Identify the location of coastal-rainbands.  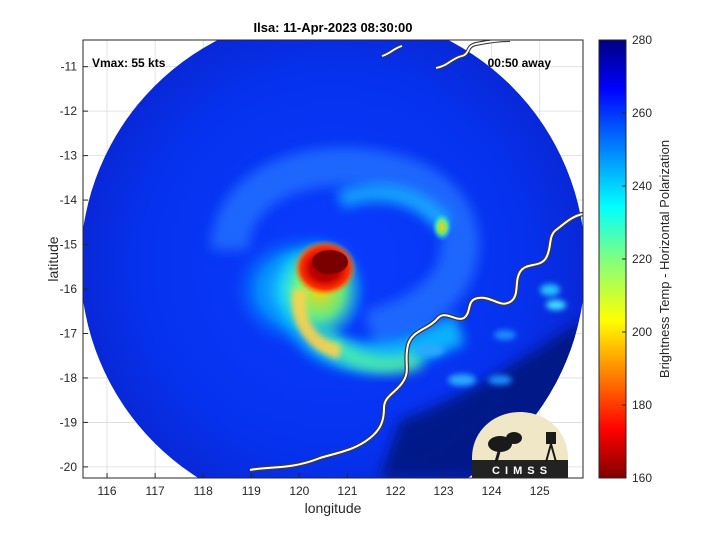
(491, 335).